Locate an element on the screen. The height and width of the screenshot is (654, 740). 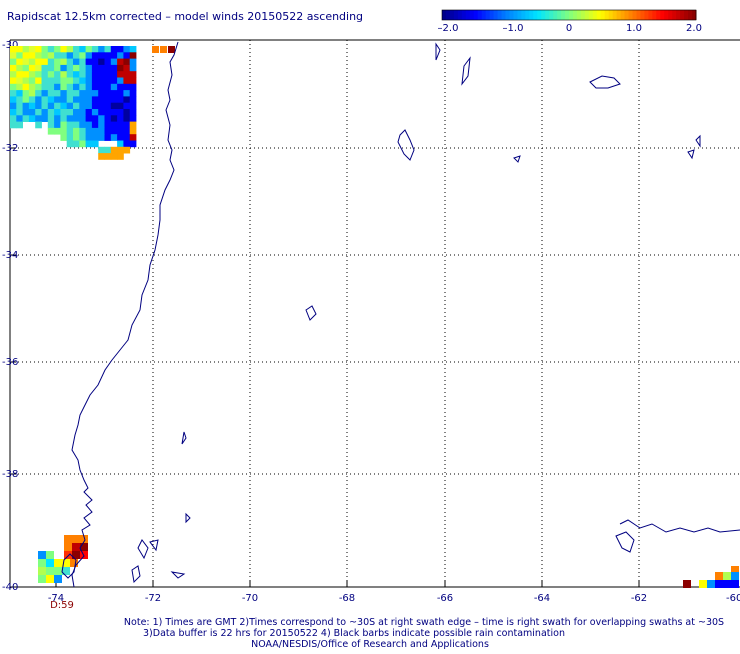
lon-label: -68 is located at coordinates (347, 598).